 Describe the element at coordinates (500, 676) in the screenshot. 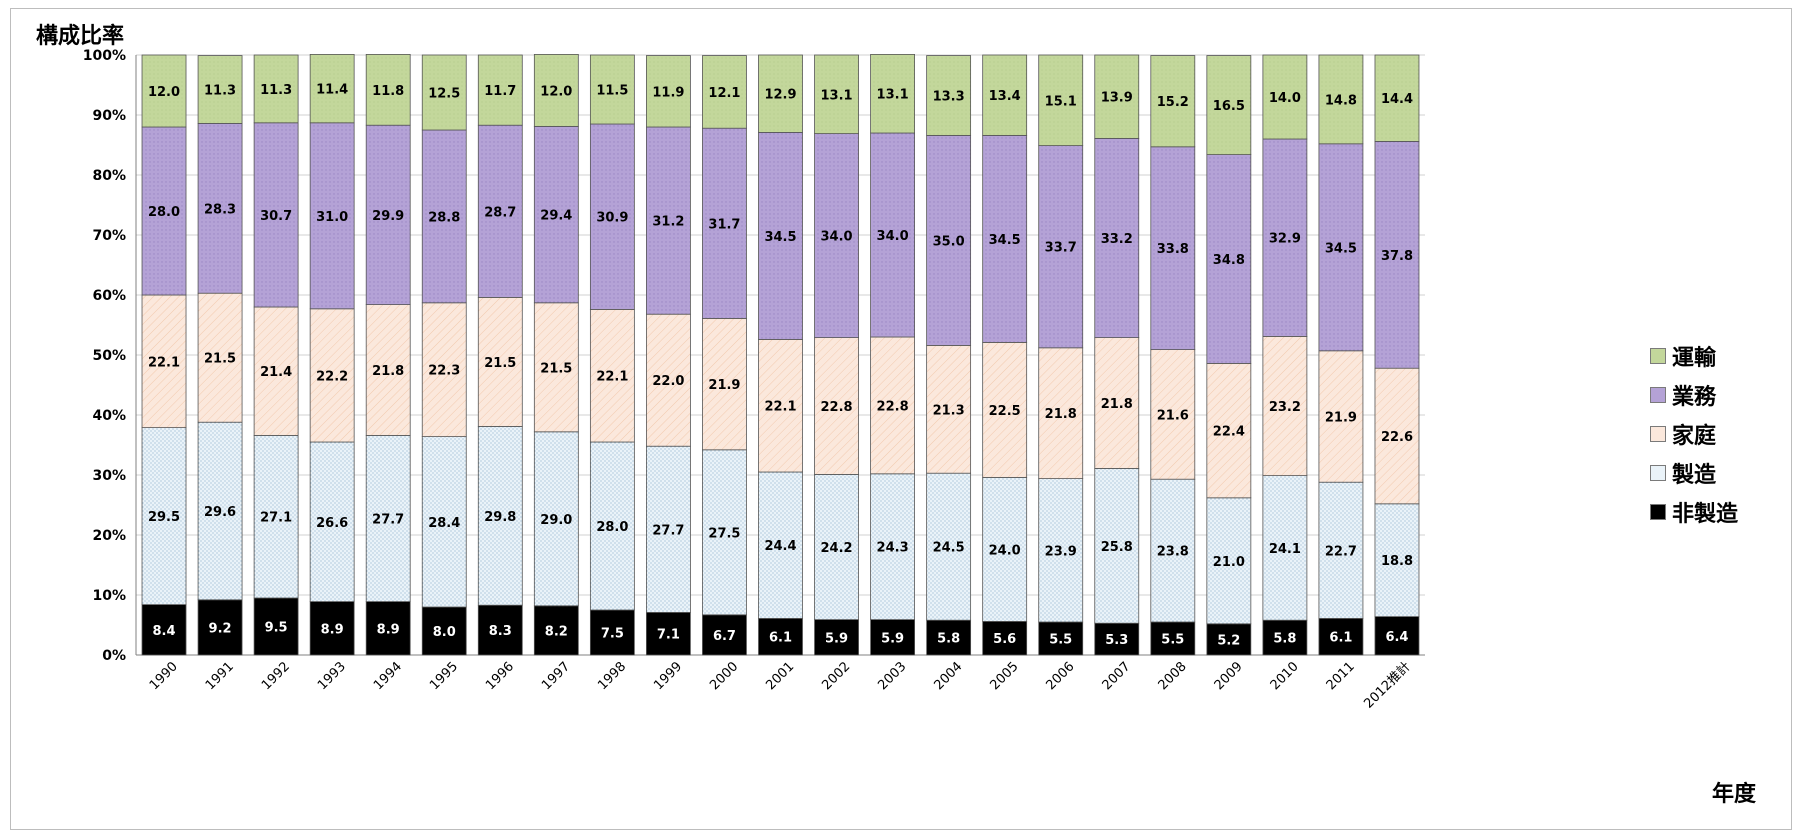

I see `x-tick-label: 1996` at that location.